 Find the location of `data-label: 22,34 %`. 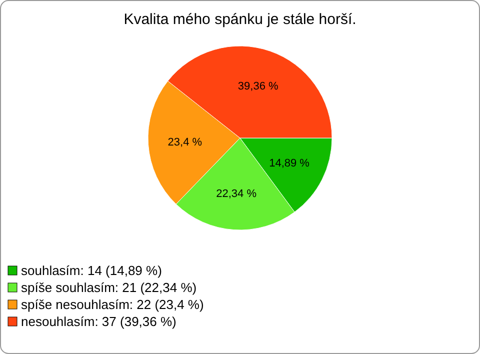

data-label: 22,34 % is located at coordinates (236, 194).